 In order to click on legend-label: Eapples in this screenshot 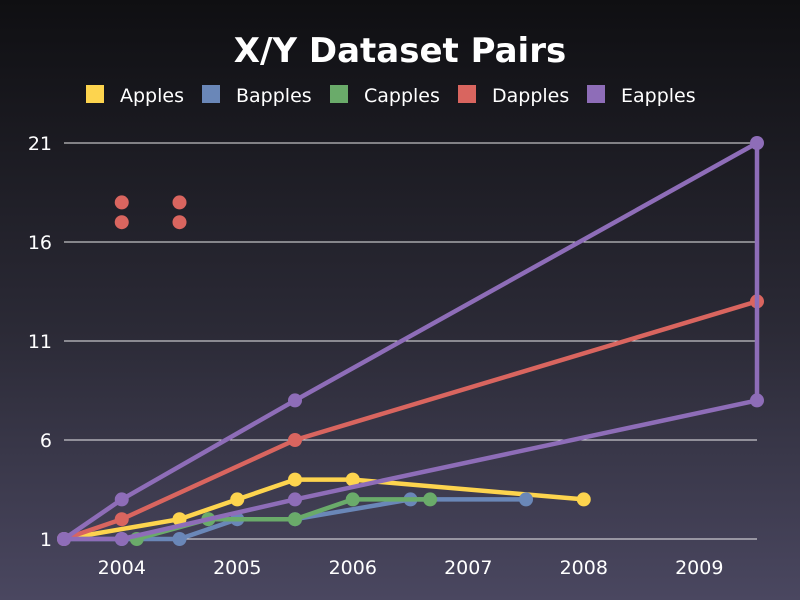, I will do `click(658, 96)`.